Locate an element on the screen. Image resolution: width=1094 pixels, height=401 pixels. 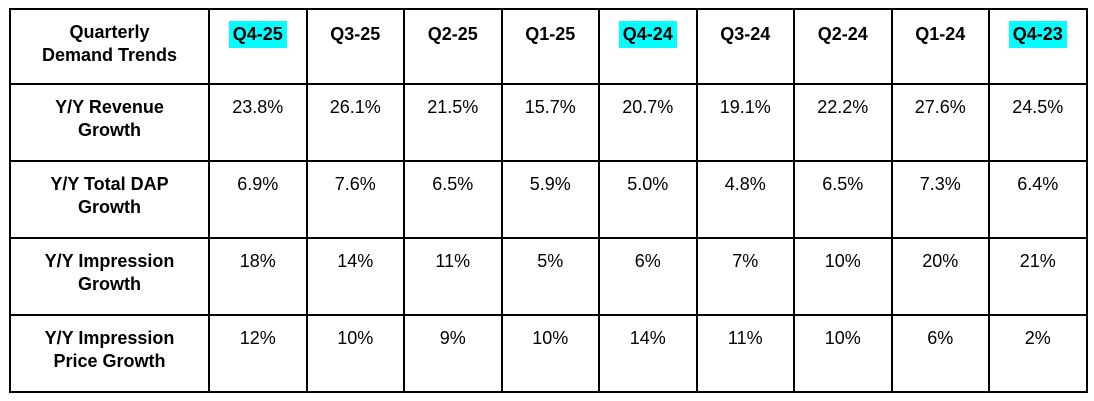
column-header-q2-24: Q2-24 is located at coordinates (843, 46).